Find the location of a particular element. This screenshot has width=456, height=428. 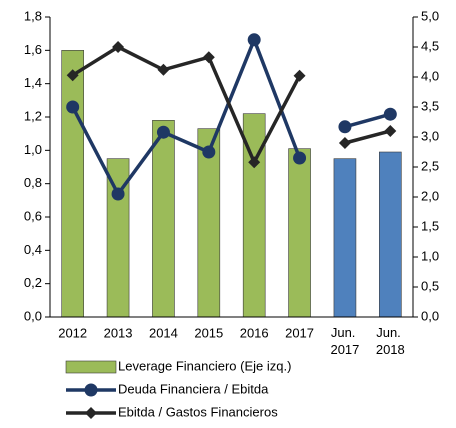

y-tick-label: 1,2 is located at coordinates (33, 115).